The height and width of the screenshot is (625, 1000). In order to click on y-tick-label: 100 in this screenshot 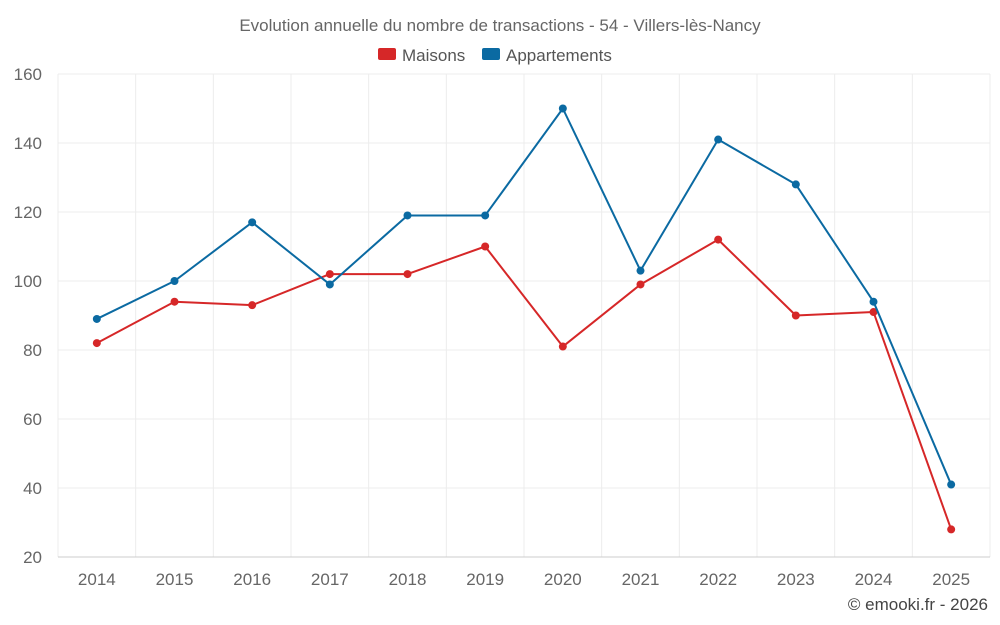, I will do `click(28, 281)`.